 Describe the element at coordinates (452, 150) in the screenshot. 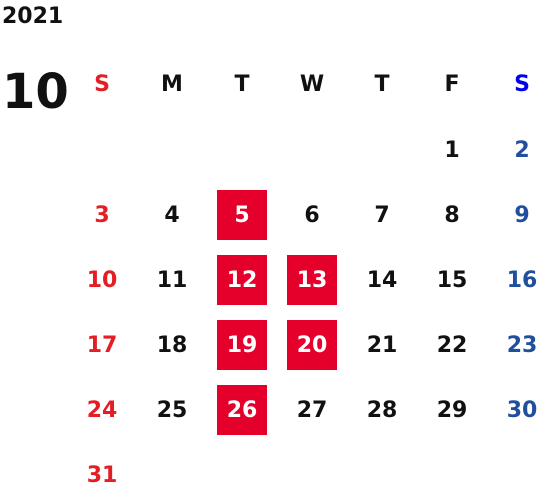

I see `day-cell: 1` at that location.